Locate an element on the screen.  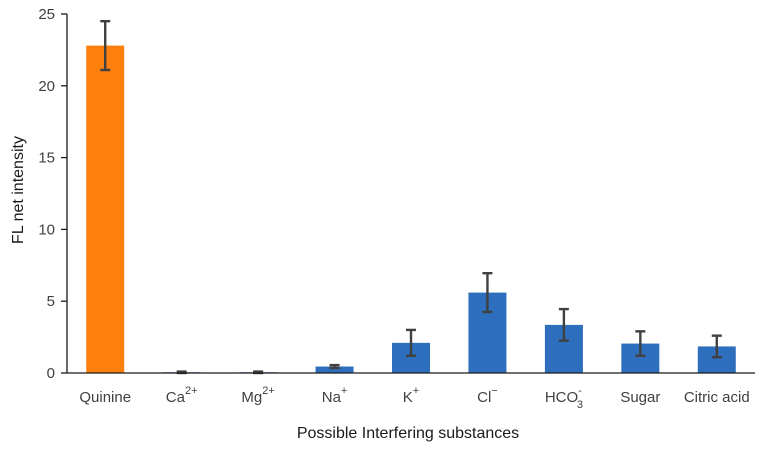
x-axis-title: Possible Interfering substances is located at coordinates (408, 433).